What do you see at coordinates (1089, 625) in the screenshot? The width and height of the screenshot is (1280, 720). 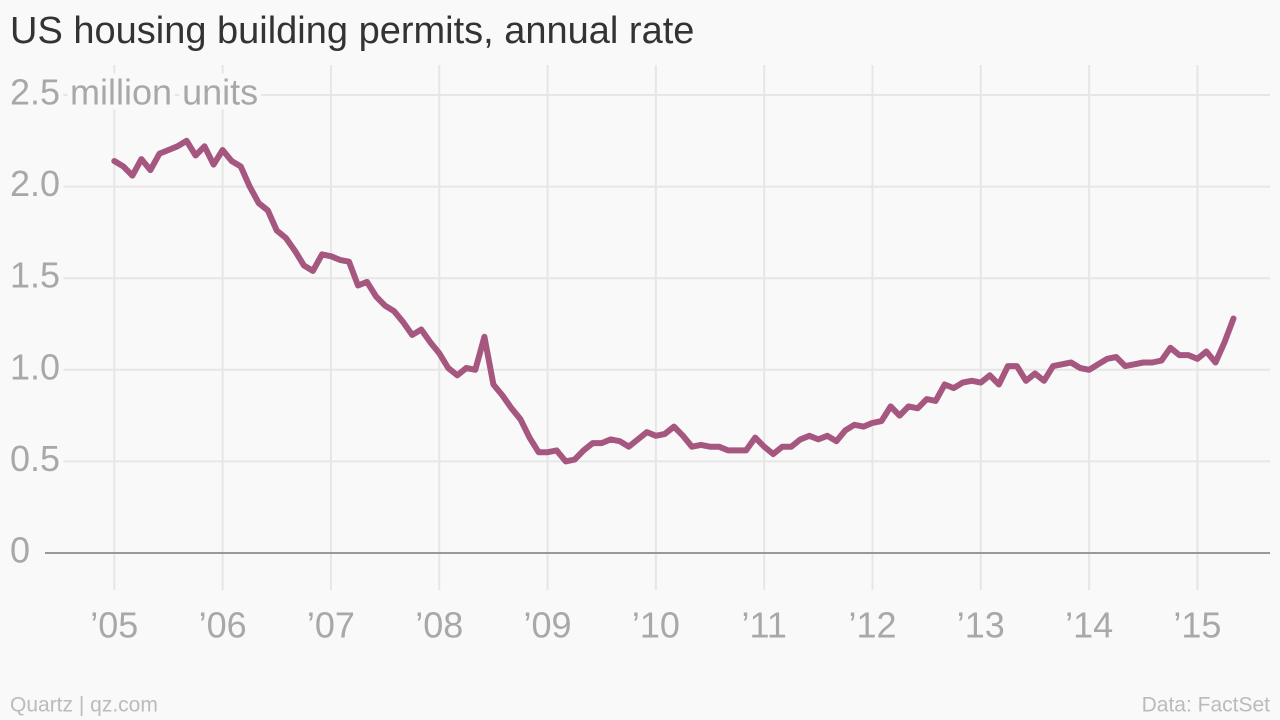 I see `x-tick-label: ’14` at bounding box center [1089, 625].